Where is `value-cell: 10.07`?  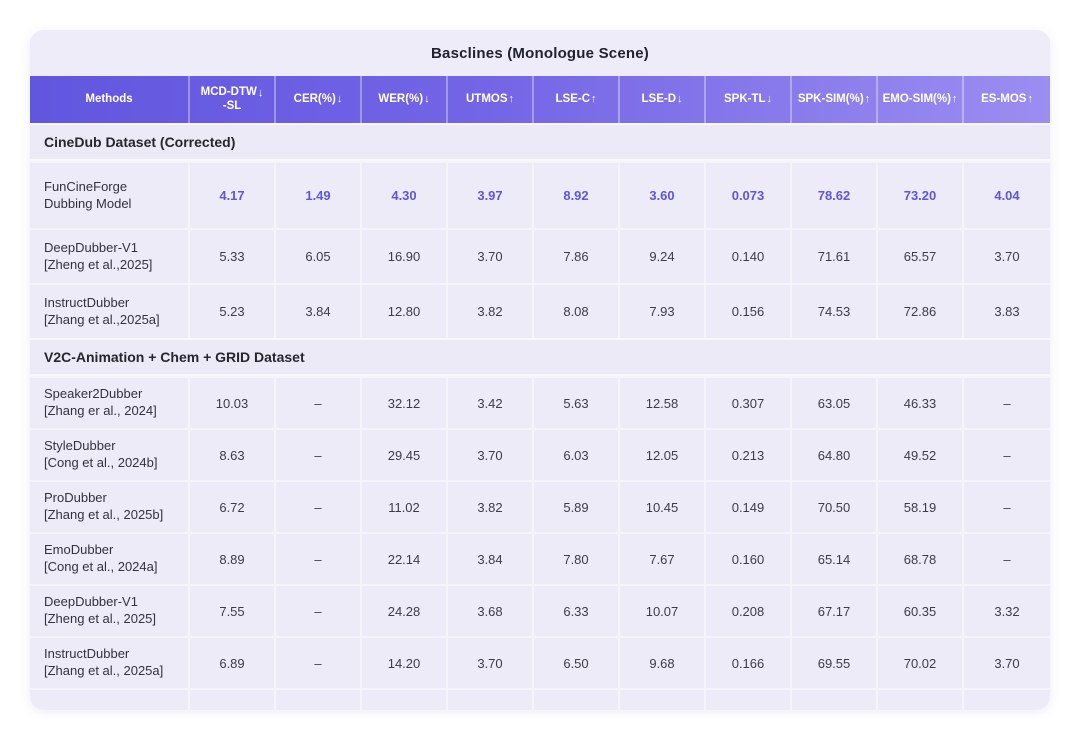 value-cell: 10.07 is located at coordinates (663, 611).